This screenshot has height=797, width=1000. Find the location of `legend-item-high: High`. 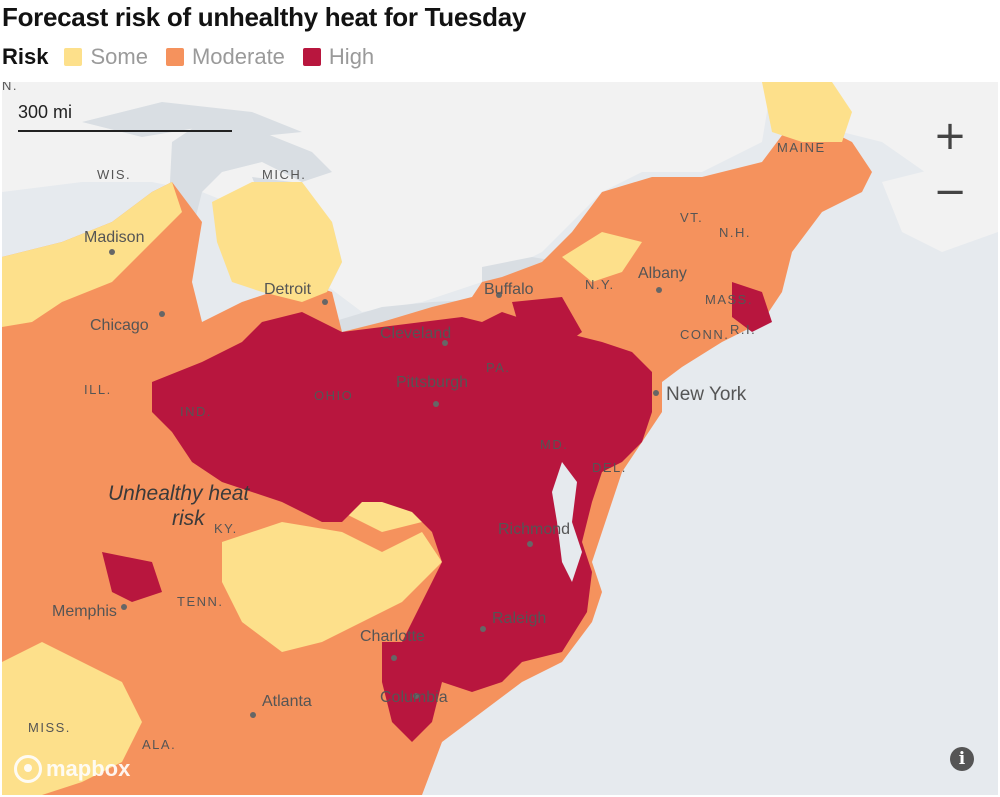

legend-item-high: High is located at coordinates (338, 57).